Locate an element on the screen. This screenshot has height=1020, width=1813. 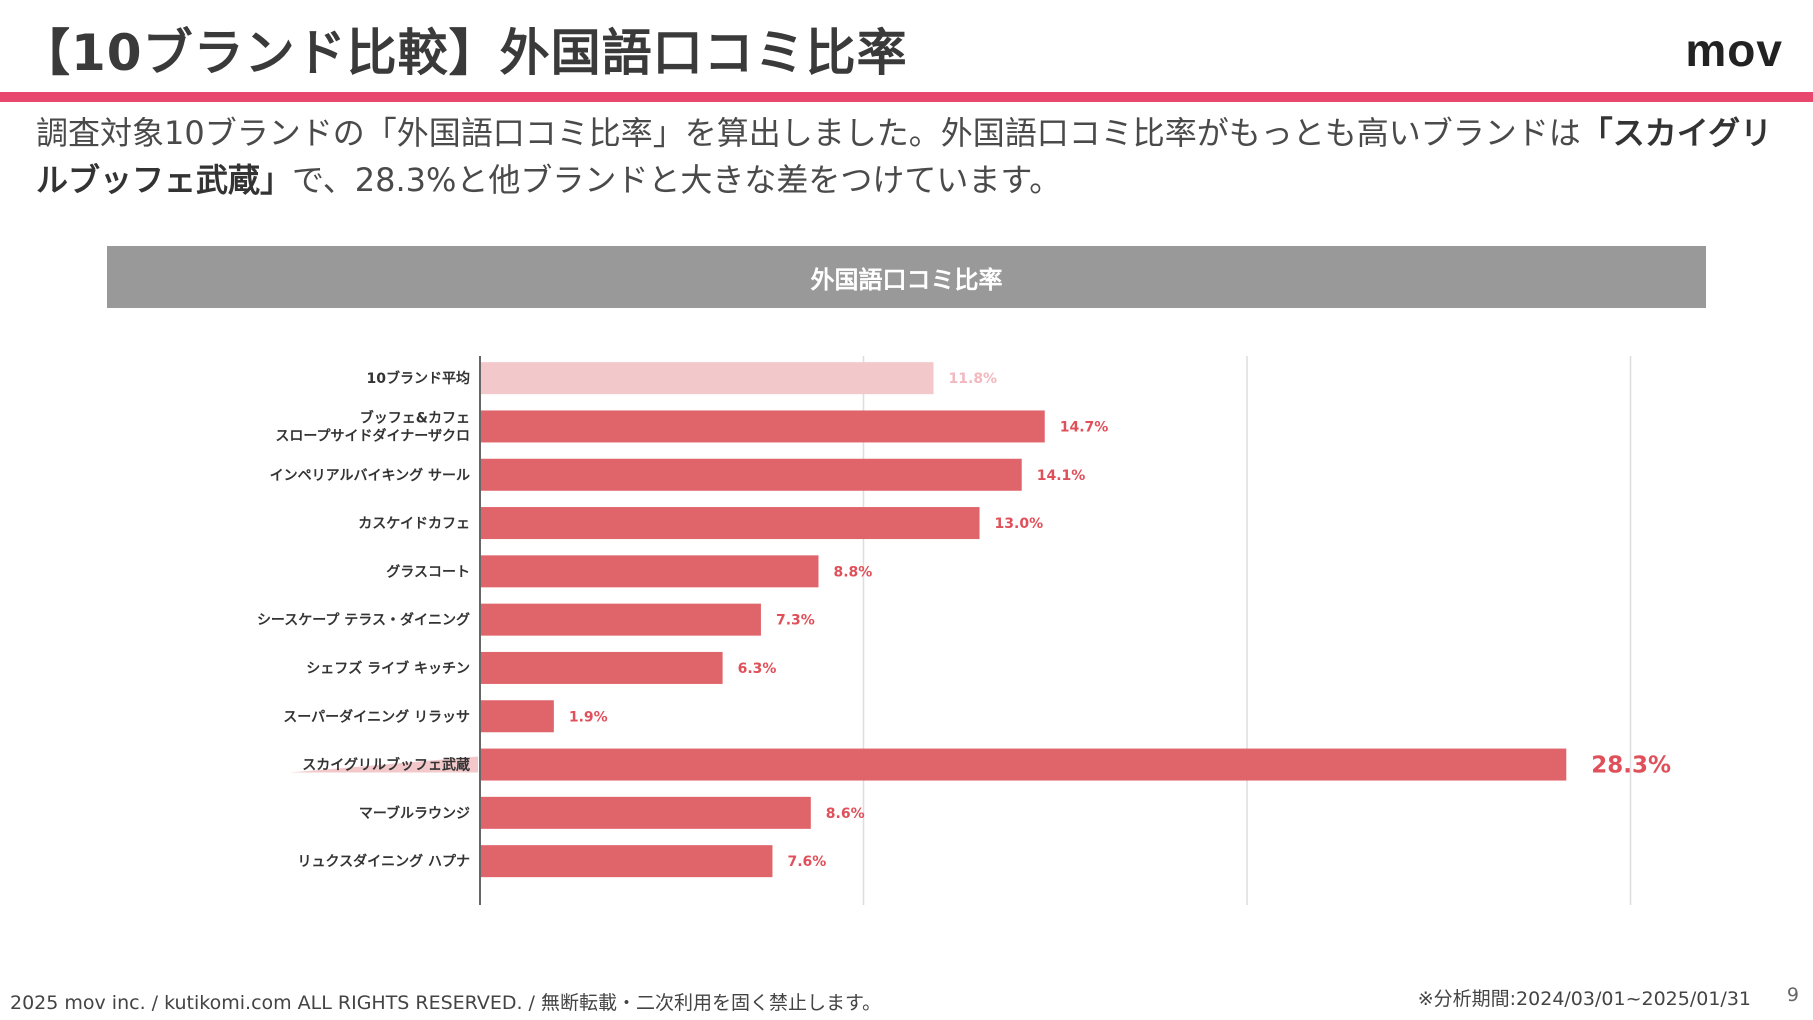
category-label: シースケープ テラス・ダイニング is located at coordinates (363, 620).